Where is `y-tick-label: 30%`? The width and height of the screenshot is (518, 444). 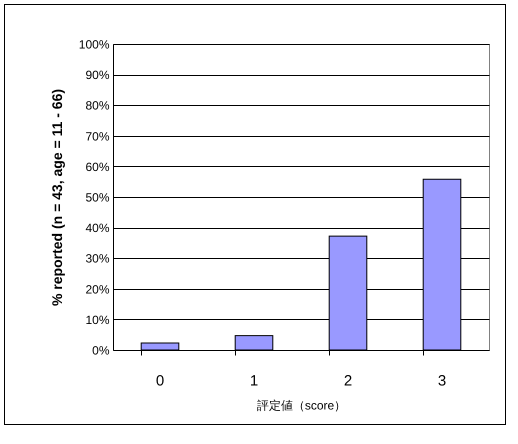
y-tick-label: 30% is located at coordinates (97, 259).